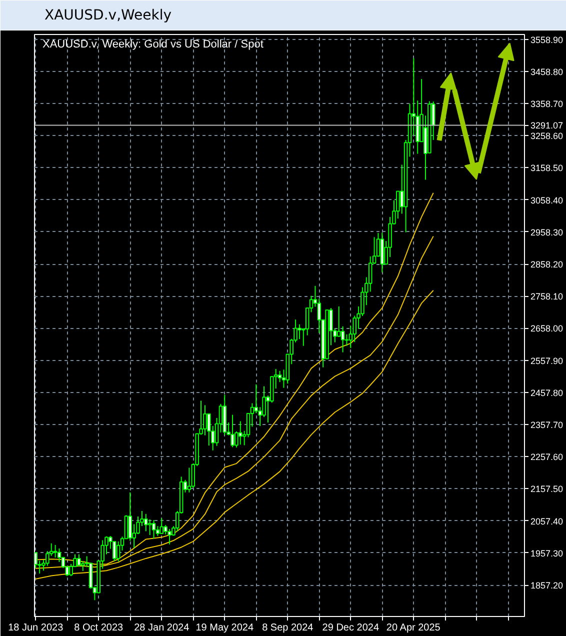  I want to click on y-tick-label: 3558.90, so click(547, 39).